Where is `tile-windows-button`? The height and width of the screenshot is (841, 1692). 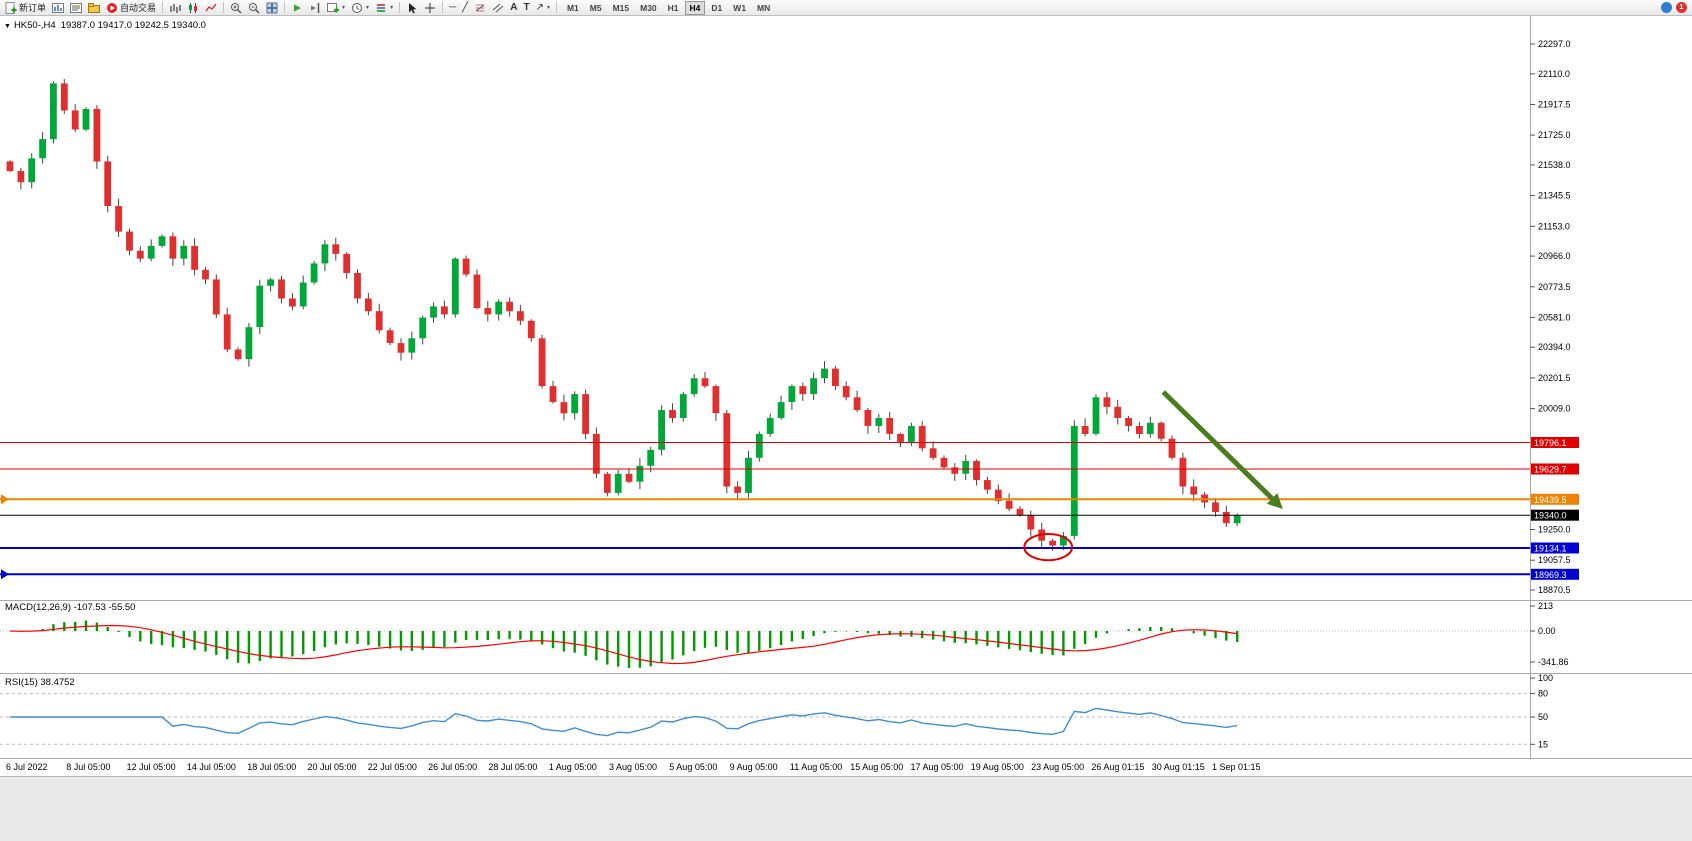 tile-windows-button is located at coordinates (272, 8).